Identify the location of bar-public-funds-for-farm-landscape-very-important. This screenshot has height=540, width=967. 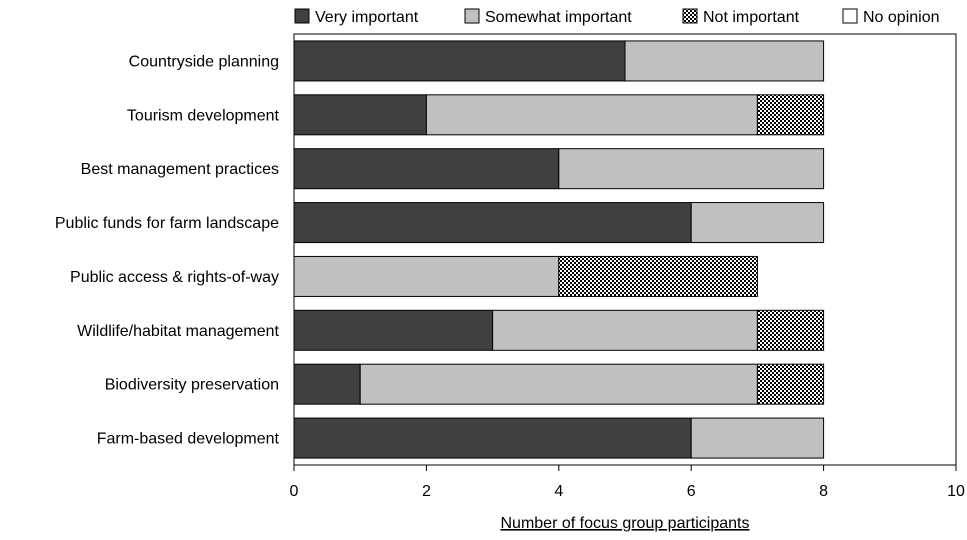
(492, 223).